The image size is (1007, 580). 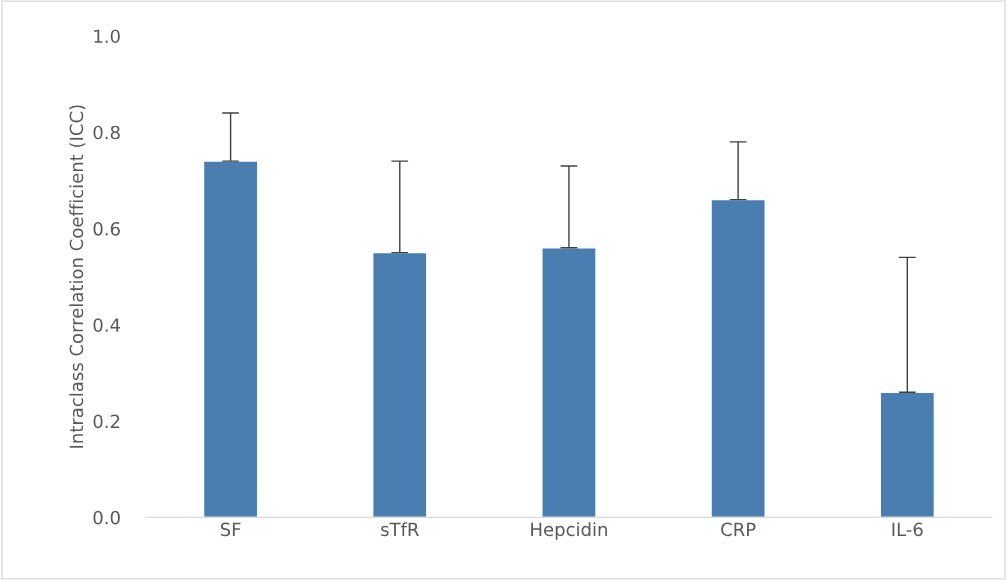 I want to click on x-tick-label: CRP, so click(x=738, y=529).